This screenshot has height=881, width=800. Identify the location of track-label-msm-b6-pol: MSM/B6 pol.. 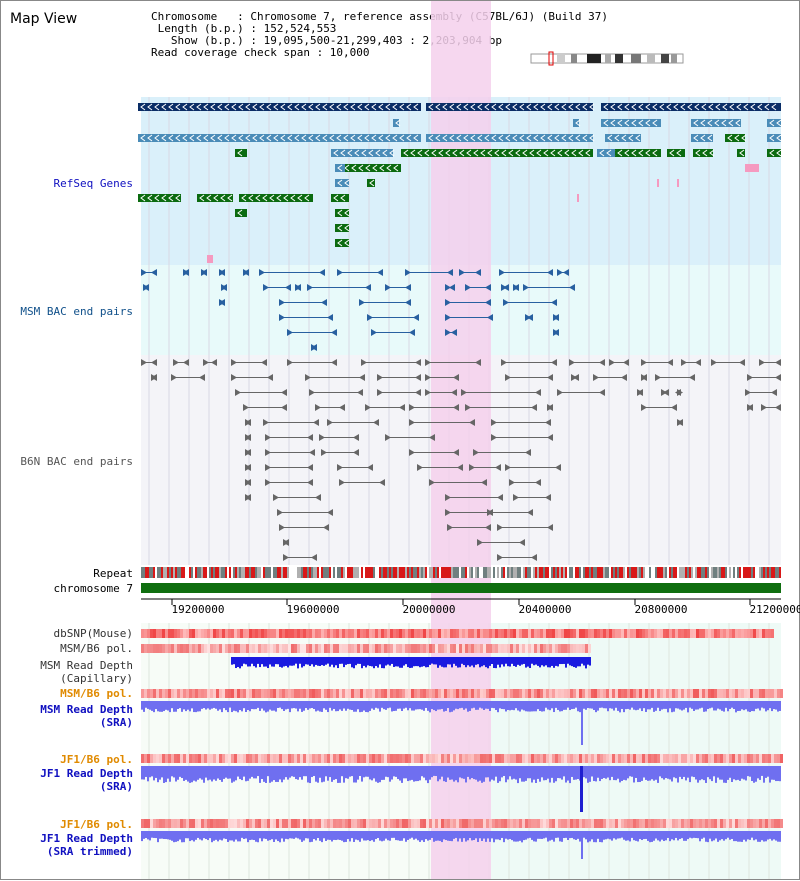
(96, 648).